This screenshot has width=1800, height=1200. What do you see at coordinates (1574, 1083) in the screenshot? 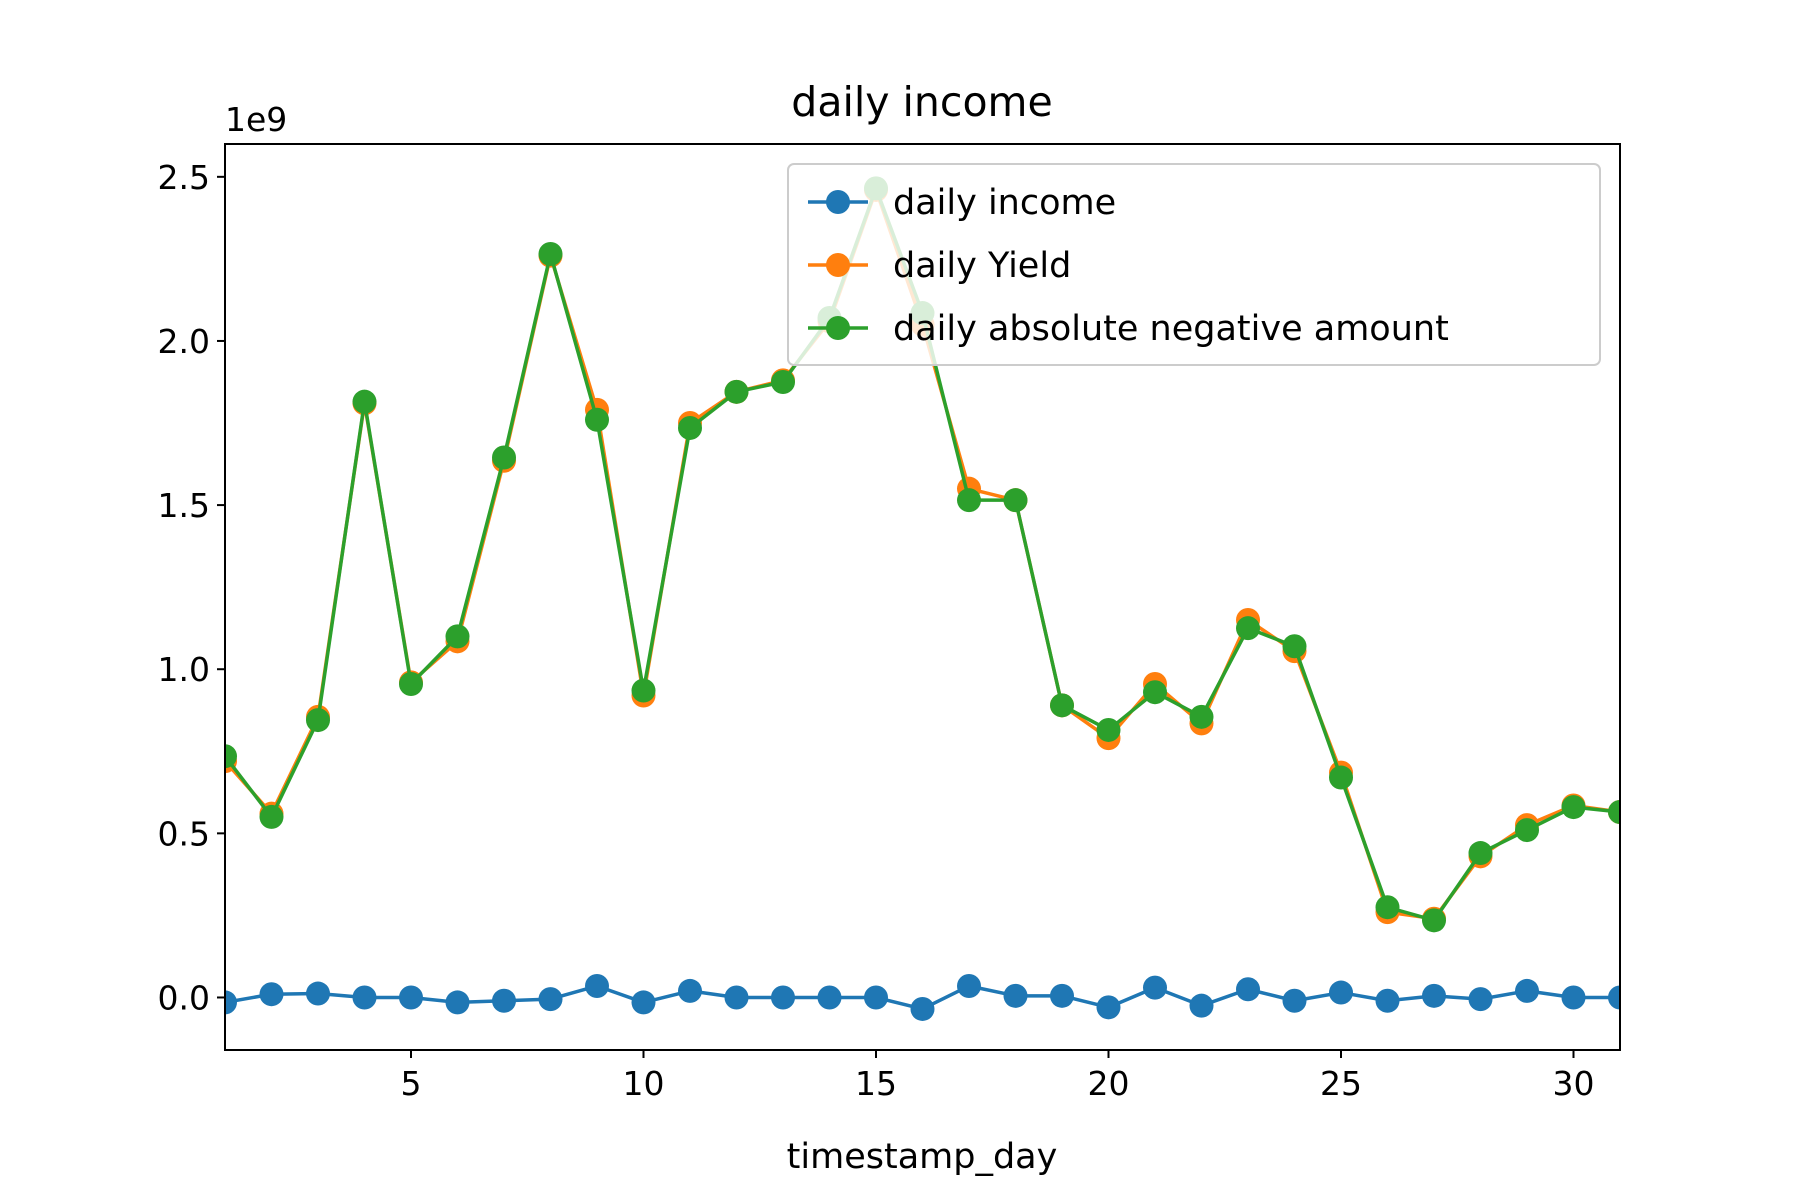
I see `x-tick-label: 30` at bounding box center [1574, 1083].